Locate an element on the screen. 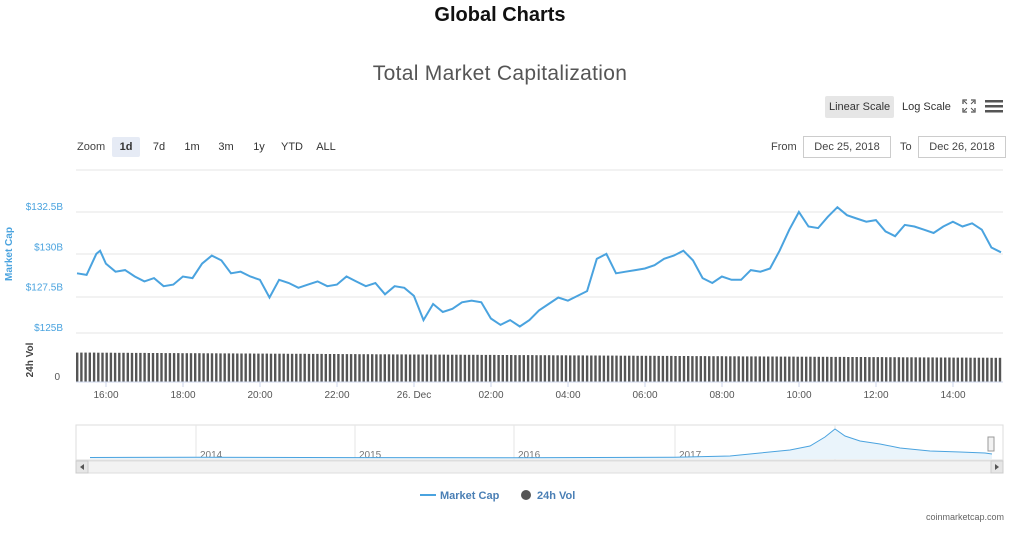  x-tick-label: 14:00 is located at coordinates (952, 395).